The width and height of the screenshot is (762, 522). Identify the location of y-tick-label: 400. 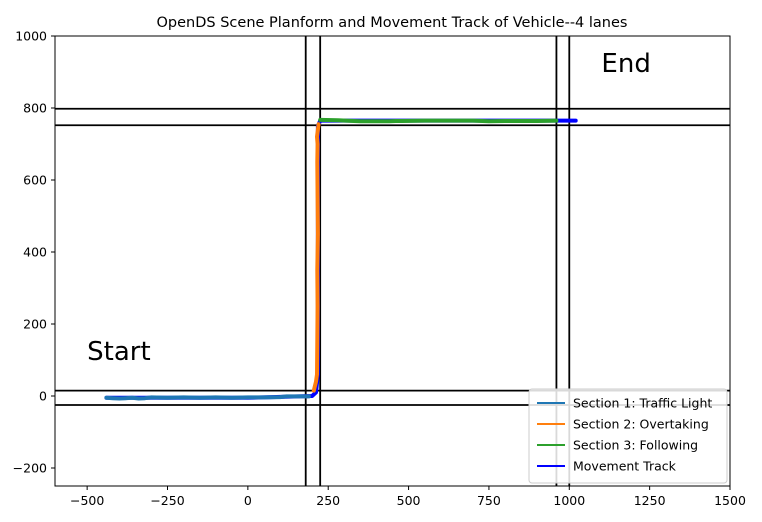
(35, 252).